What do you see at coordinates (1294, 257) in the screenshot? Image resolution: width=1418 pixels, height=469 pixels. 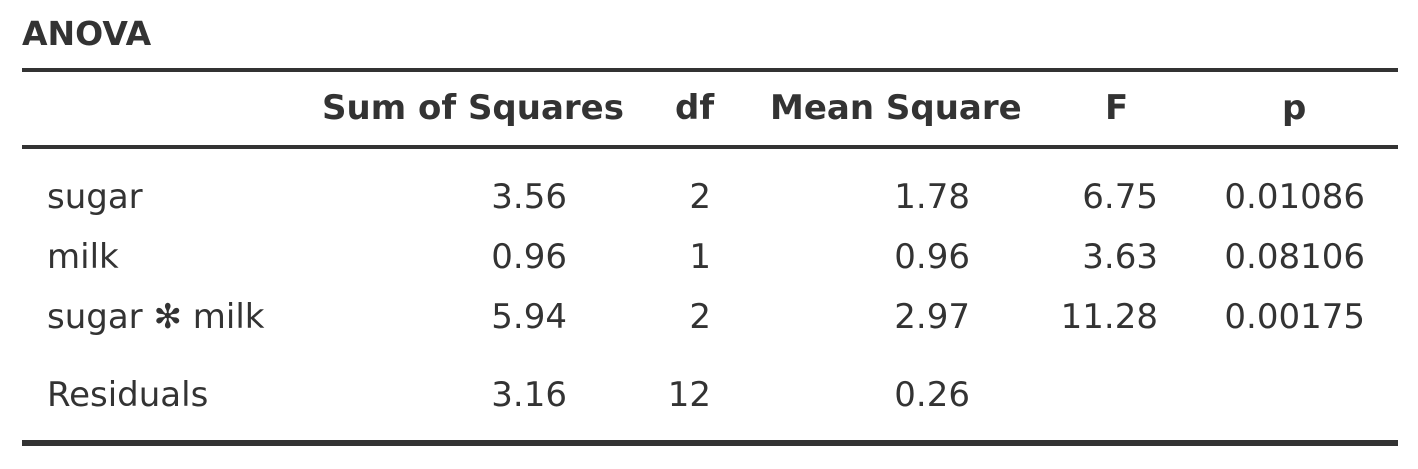 I see `row-p: 0.08106` at bounding box center [1294, 257].